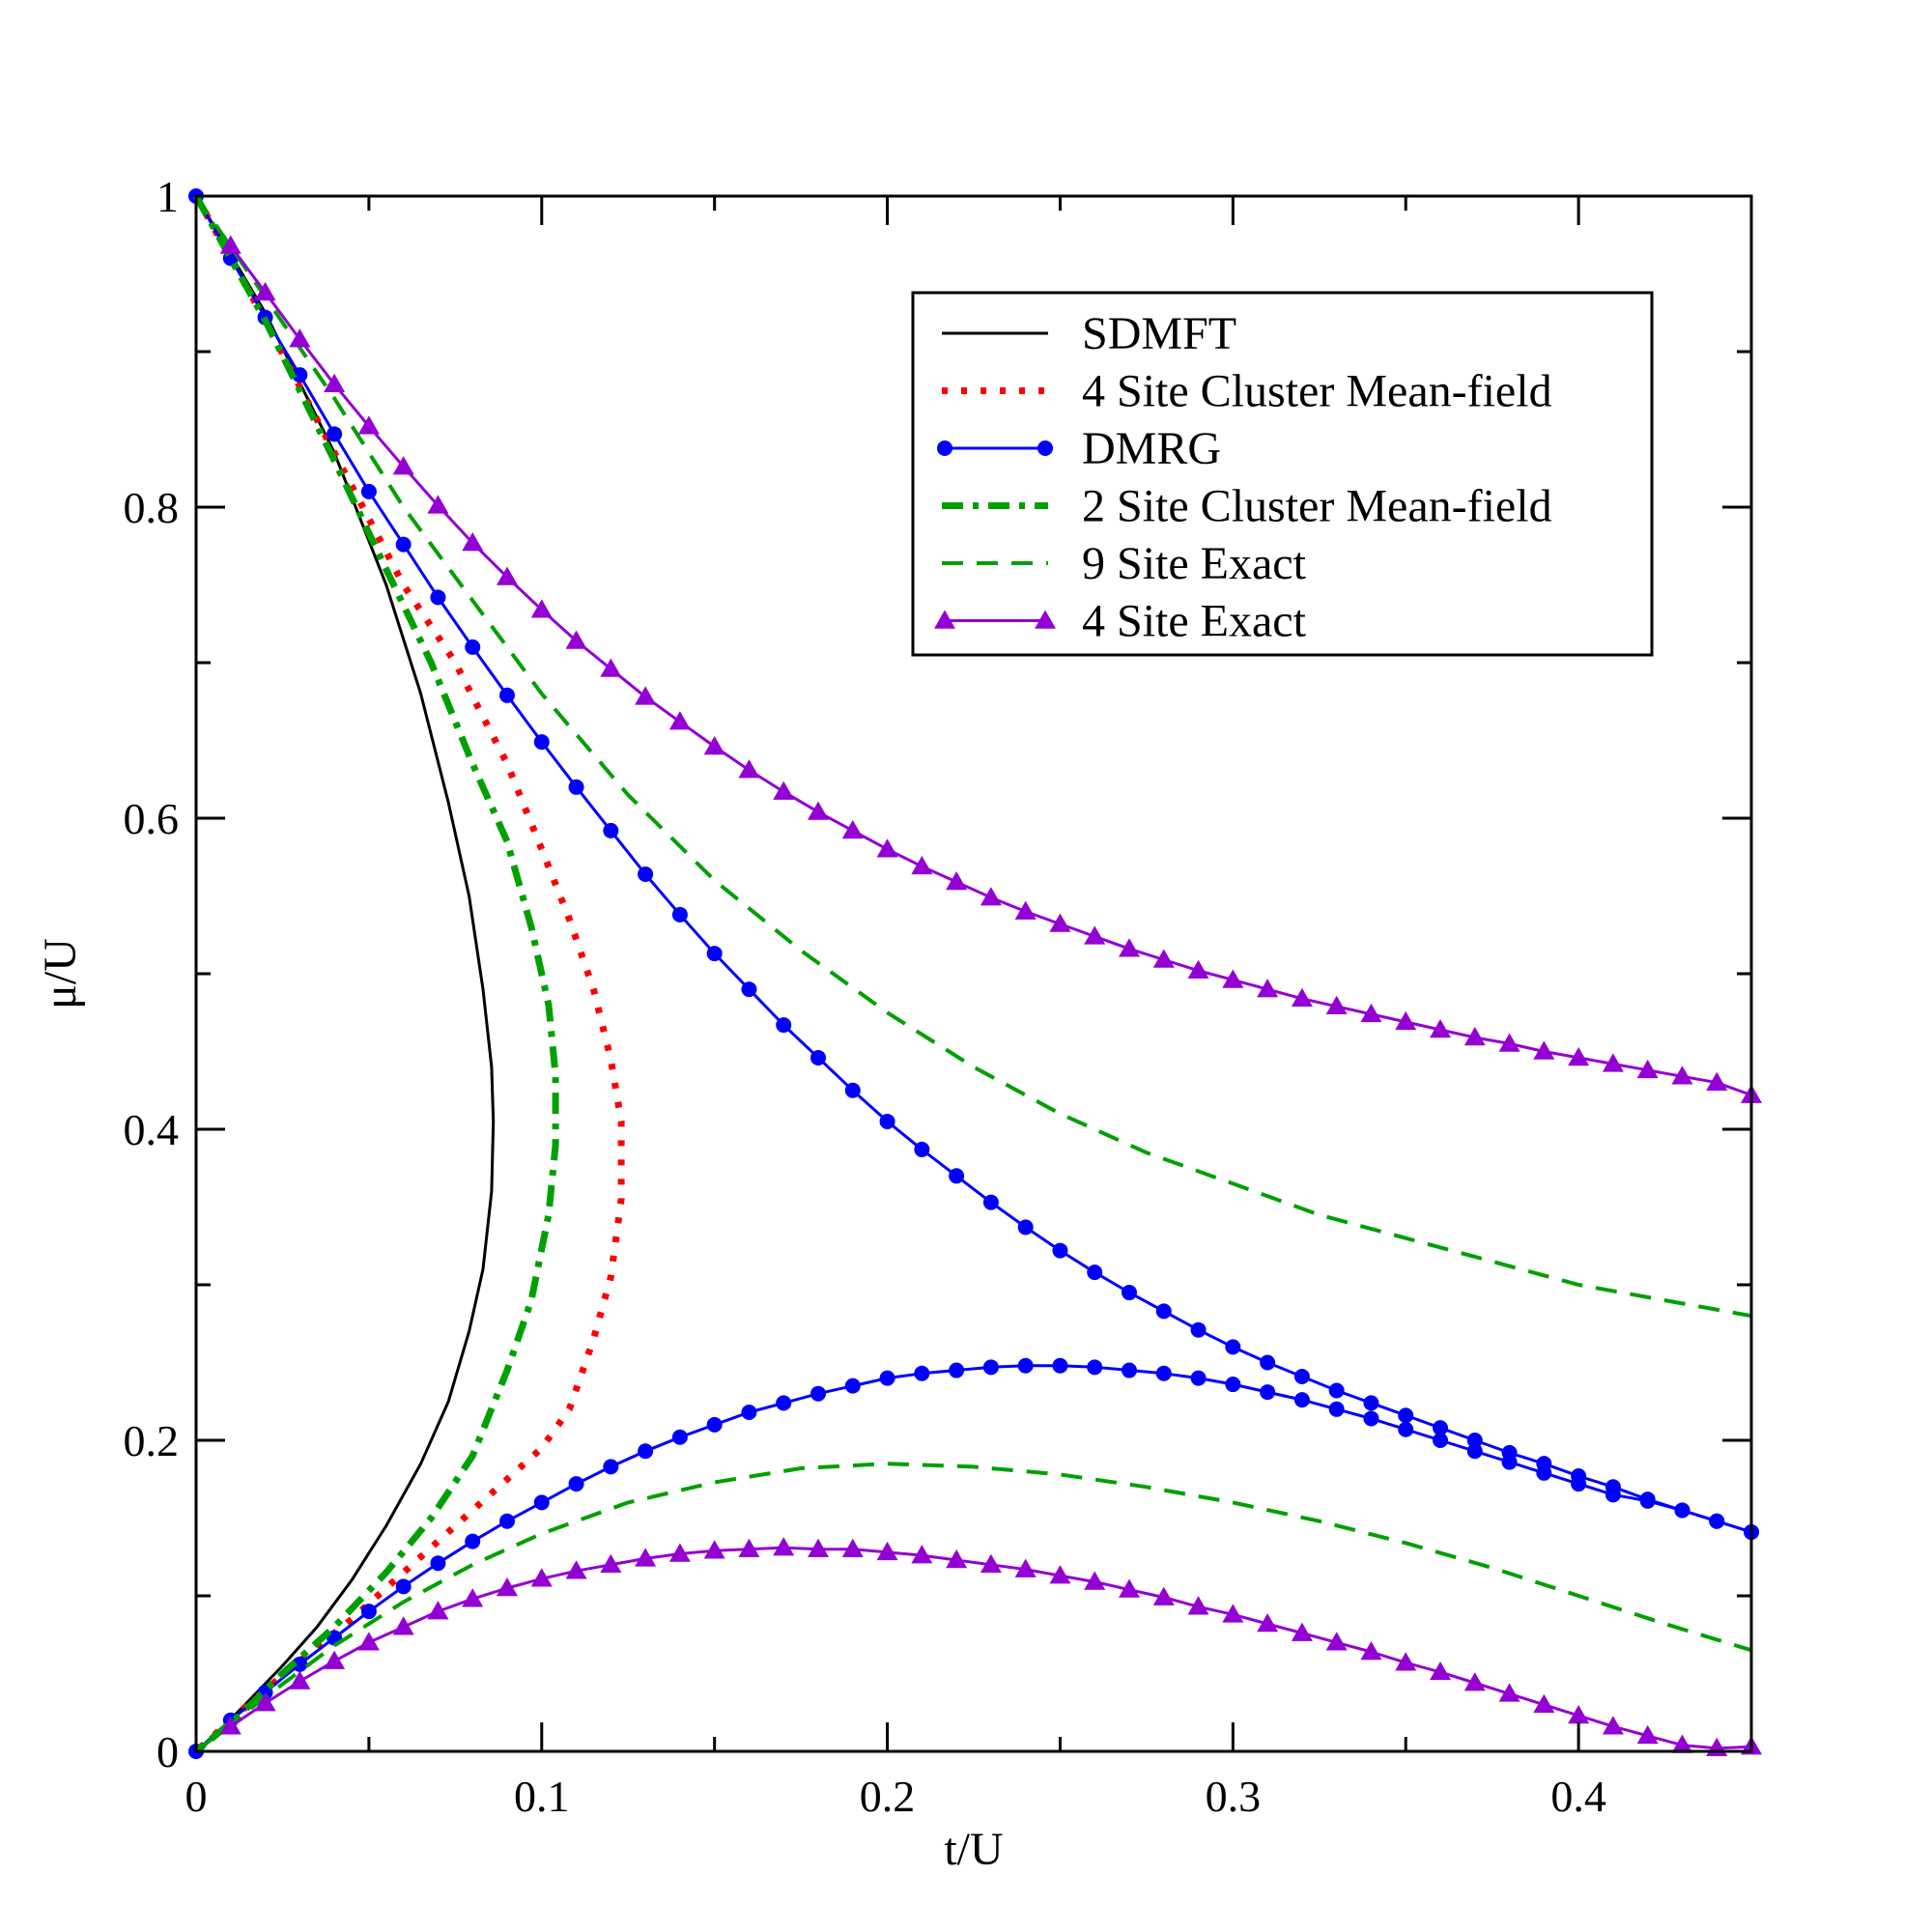  I want to click on legend-entry-4-site-exact: 4 Site Exact, so click(1120, 621).